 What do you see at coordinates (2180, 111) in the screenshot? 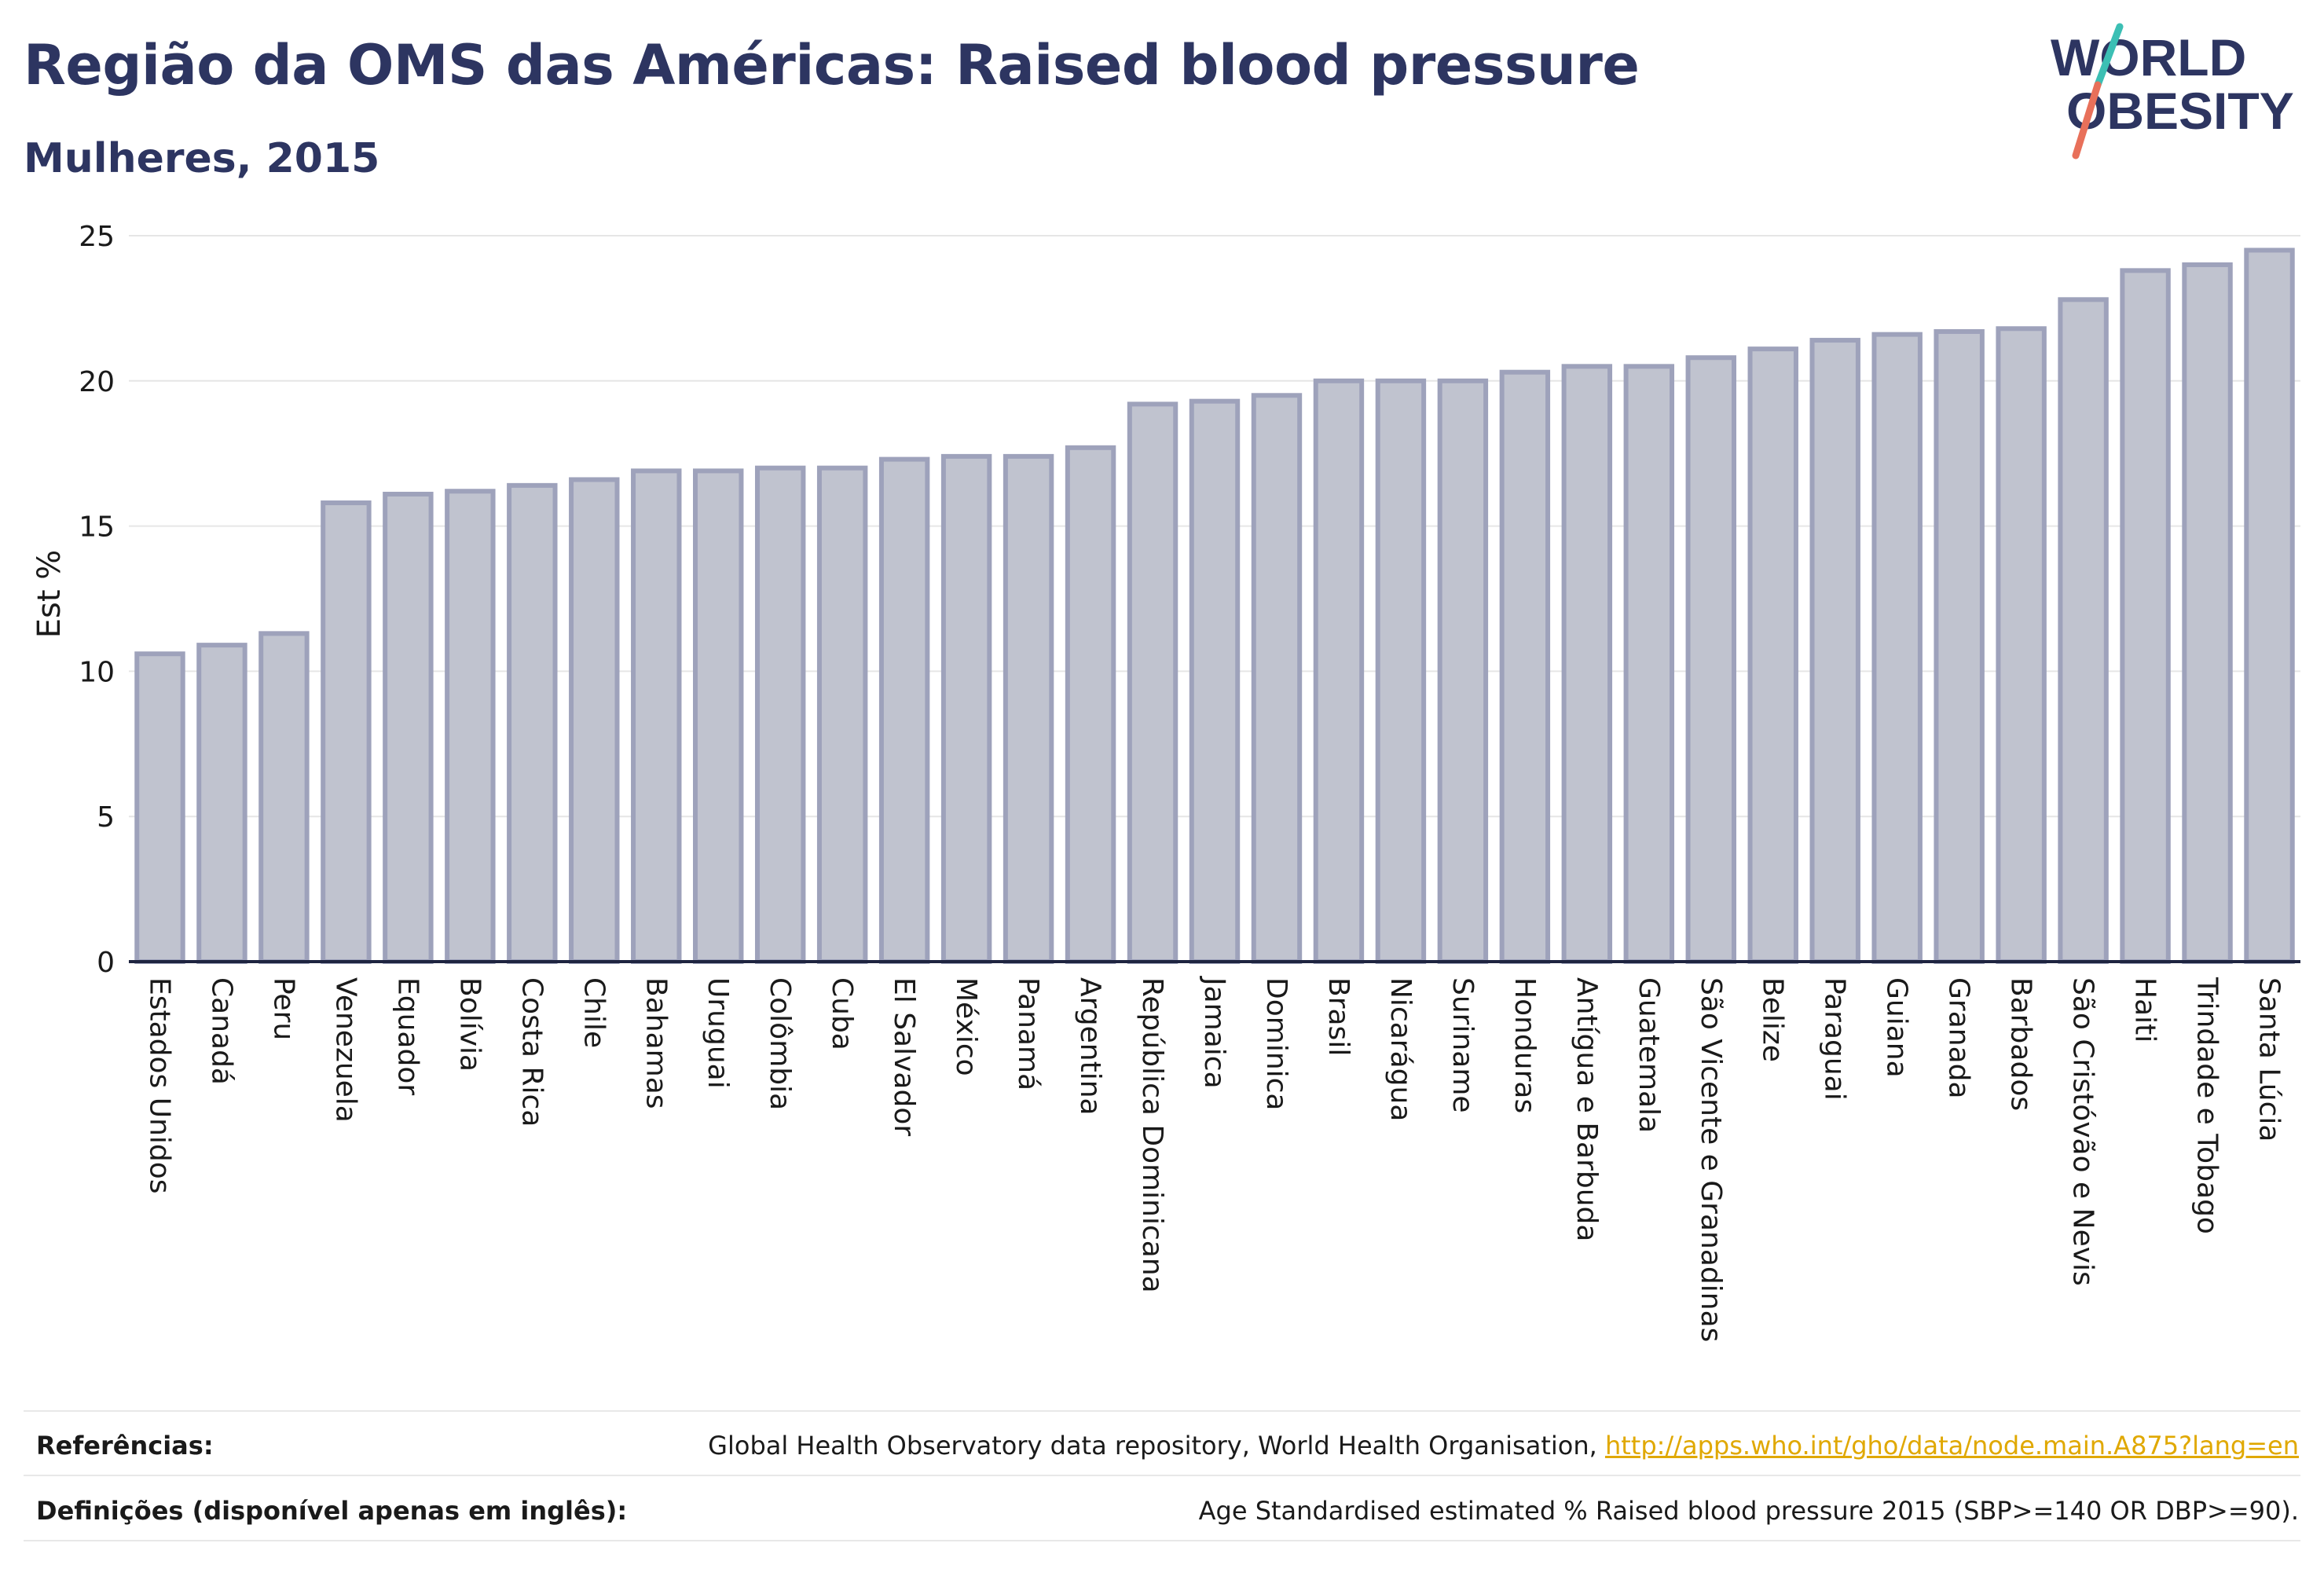
I see `logo-line-2: OBESITY` at bounding box center [2180, 111].